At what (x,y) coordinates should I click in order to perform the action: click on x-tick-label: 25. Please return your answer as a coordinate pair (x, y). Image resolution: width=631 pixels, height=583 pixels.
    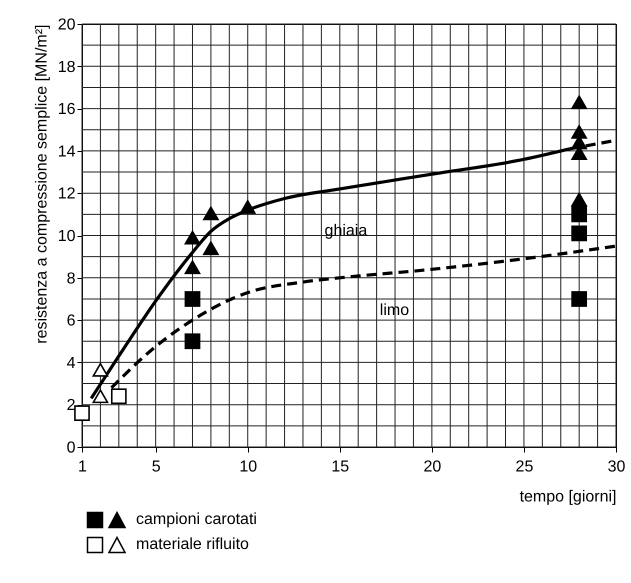
    Looking at the image, I should click on (525, 467).